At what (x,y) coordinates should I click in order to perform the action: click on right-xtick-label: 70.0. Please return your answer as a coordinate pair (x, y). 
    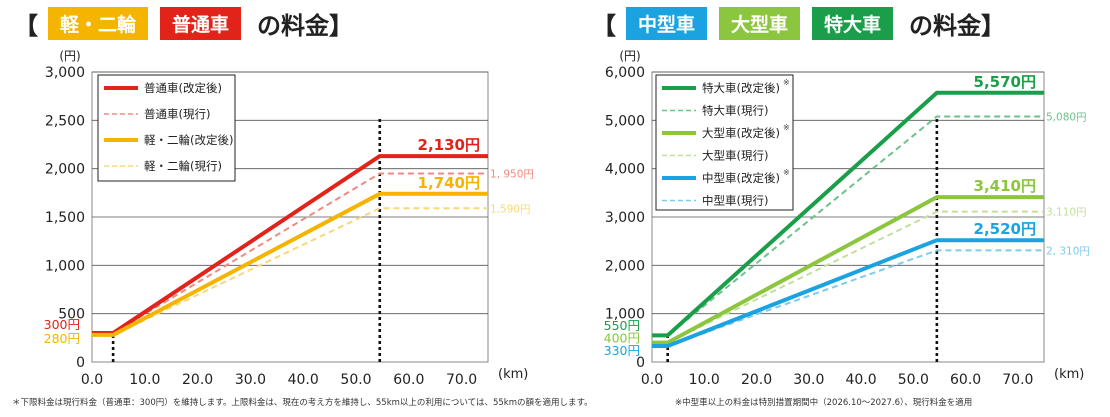
    Looking at the image, I should click on (1017, 380).